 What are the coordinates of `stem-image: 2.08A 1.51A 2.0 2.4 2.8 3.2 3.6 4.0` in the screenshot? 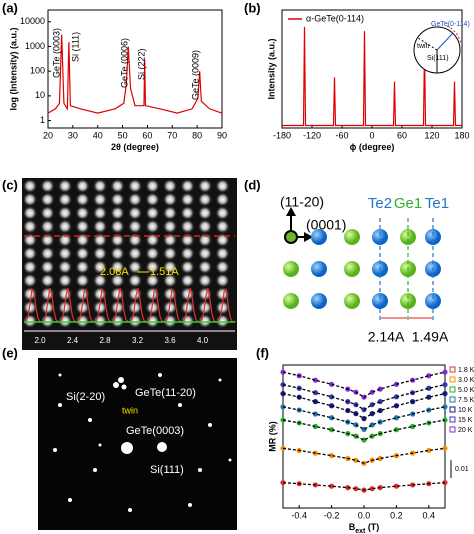 It's located at (129, 264).